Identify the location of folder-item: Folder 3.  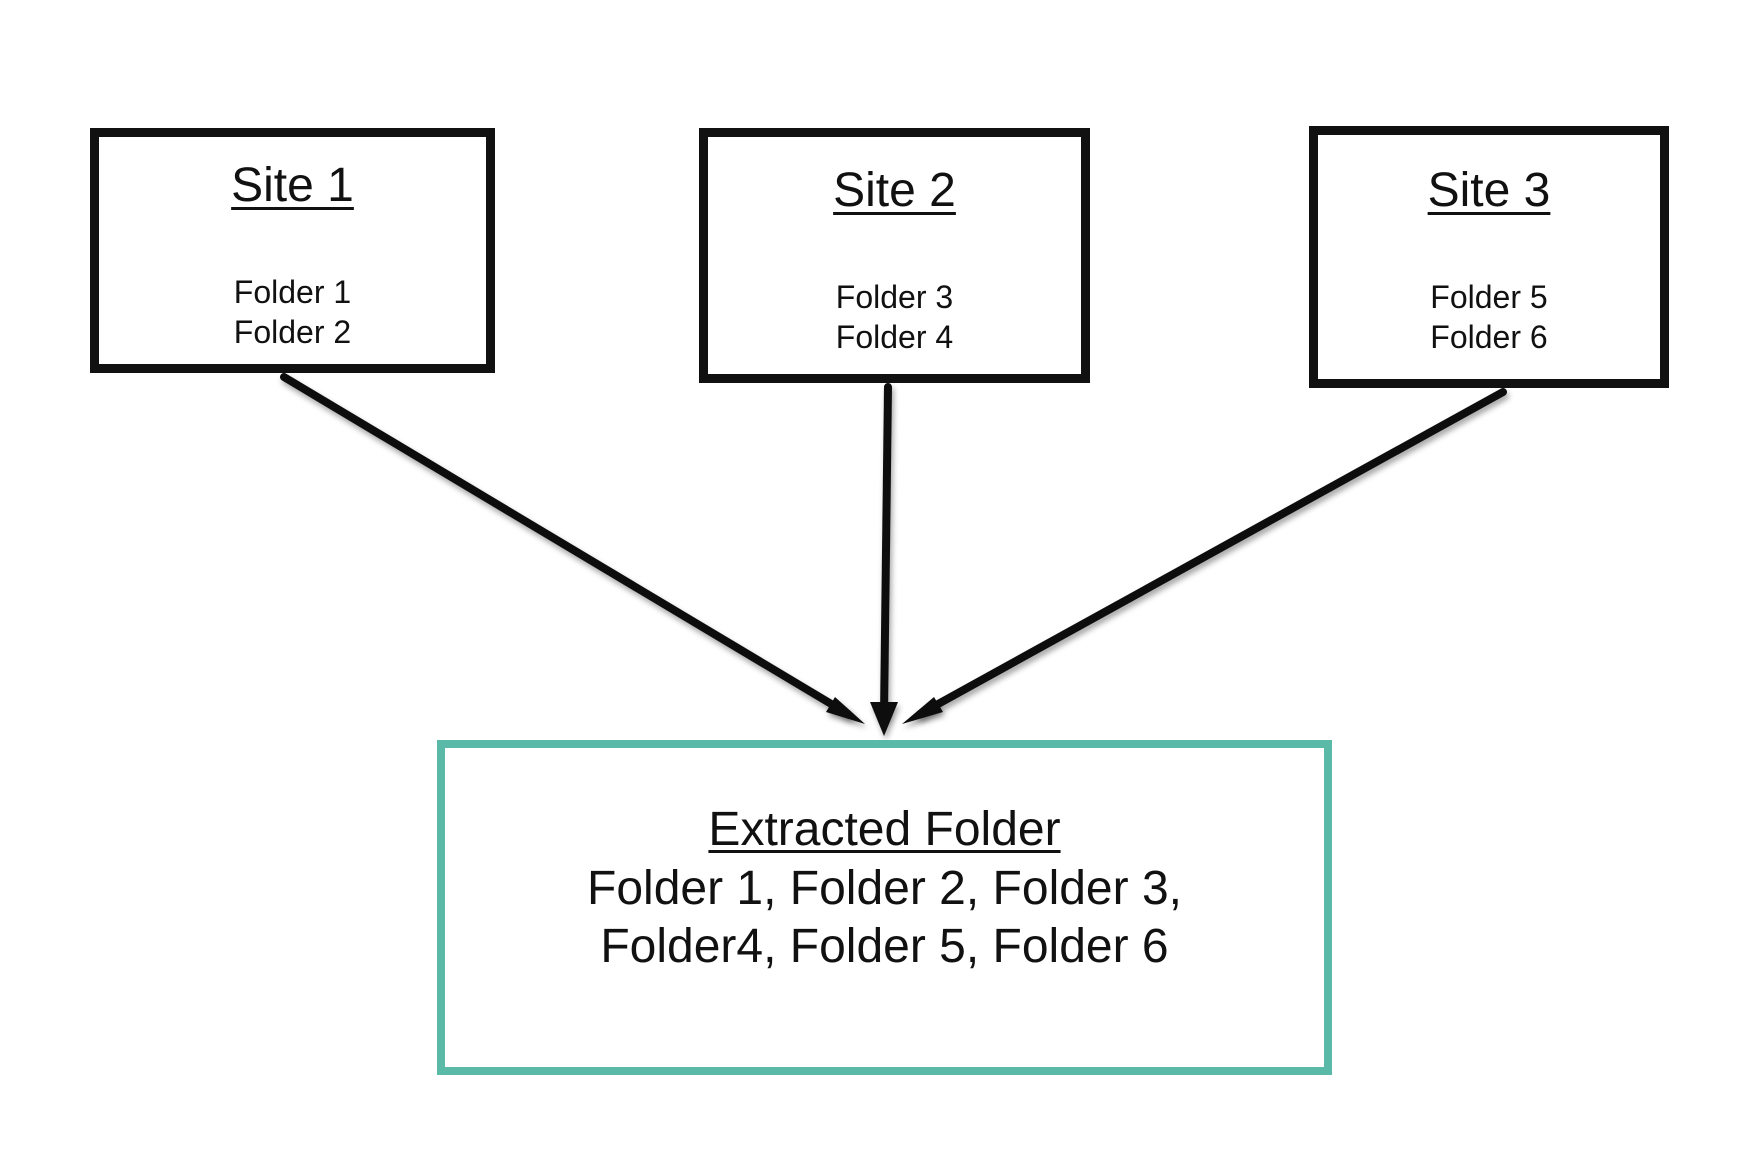
(894, 297).